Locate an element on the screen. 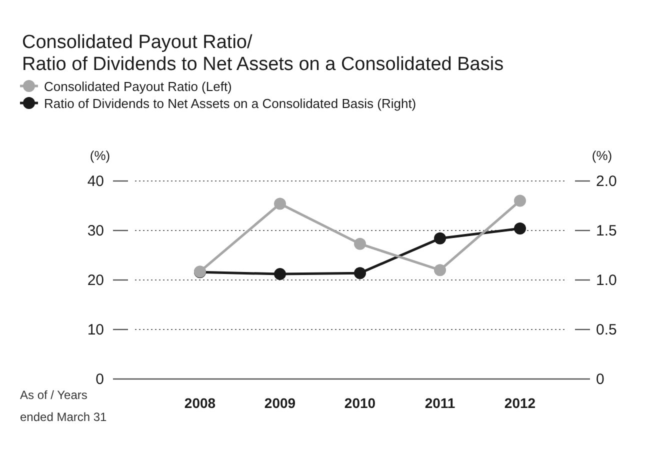  x-tick-label: 2011 is located at coordinates (440, 403).